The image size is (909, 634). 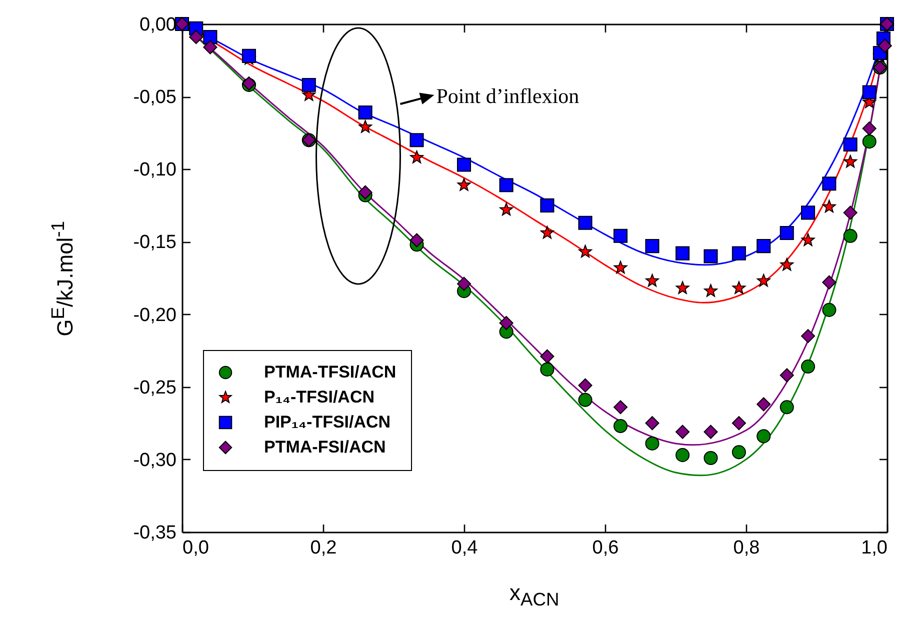 What do you see at coordinates (154, 170) in the screenshot?
I see `y-tick-label: -0,10` at bounding box center [154, 170].